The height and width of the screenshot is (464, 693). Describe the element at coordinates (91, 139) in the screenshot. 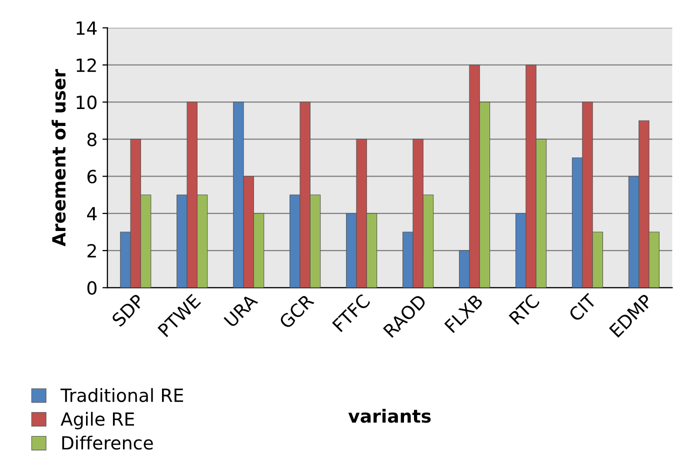

I see `y-tick-label: 8` at that location.